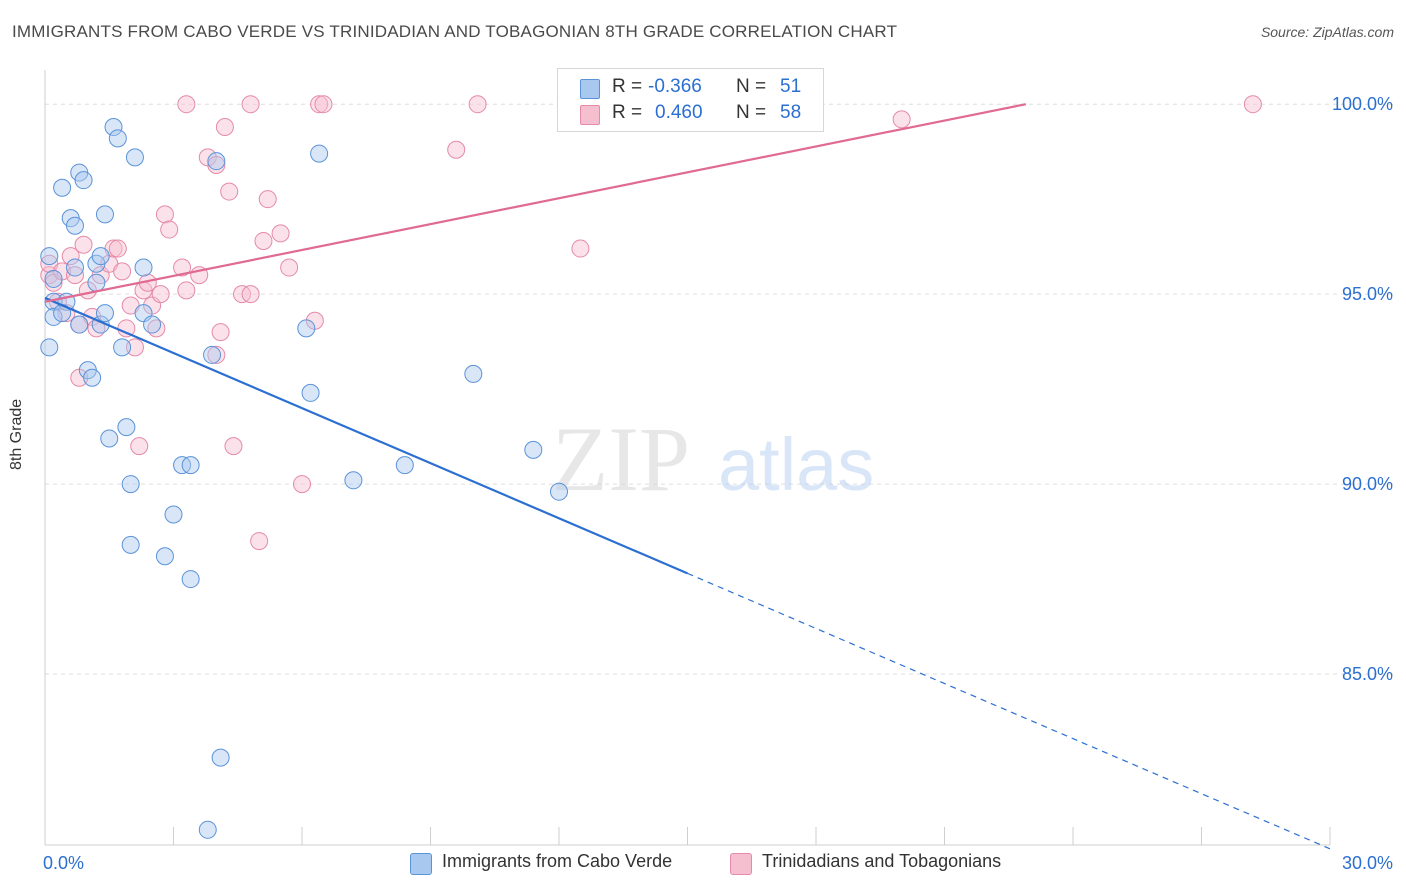 The width and height of the screenshot is (1406, 892). Describe the element at coordinates (791, 112) in the screenshot. I see `legend-n-value: 58` at that location.